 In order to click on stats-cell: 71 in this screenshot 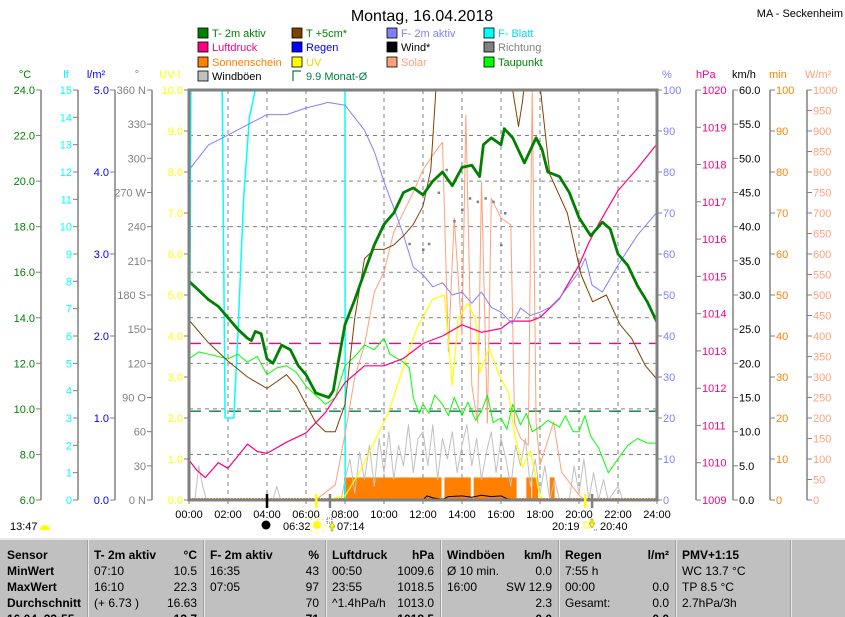, I will do `click(264, 614)`.